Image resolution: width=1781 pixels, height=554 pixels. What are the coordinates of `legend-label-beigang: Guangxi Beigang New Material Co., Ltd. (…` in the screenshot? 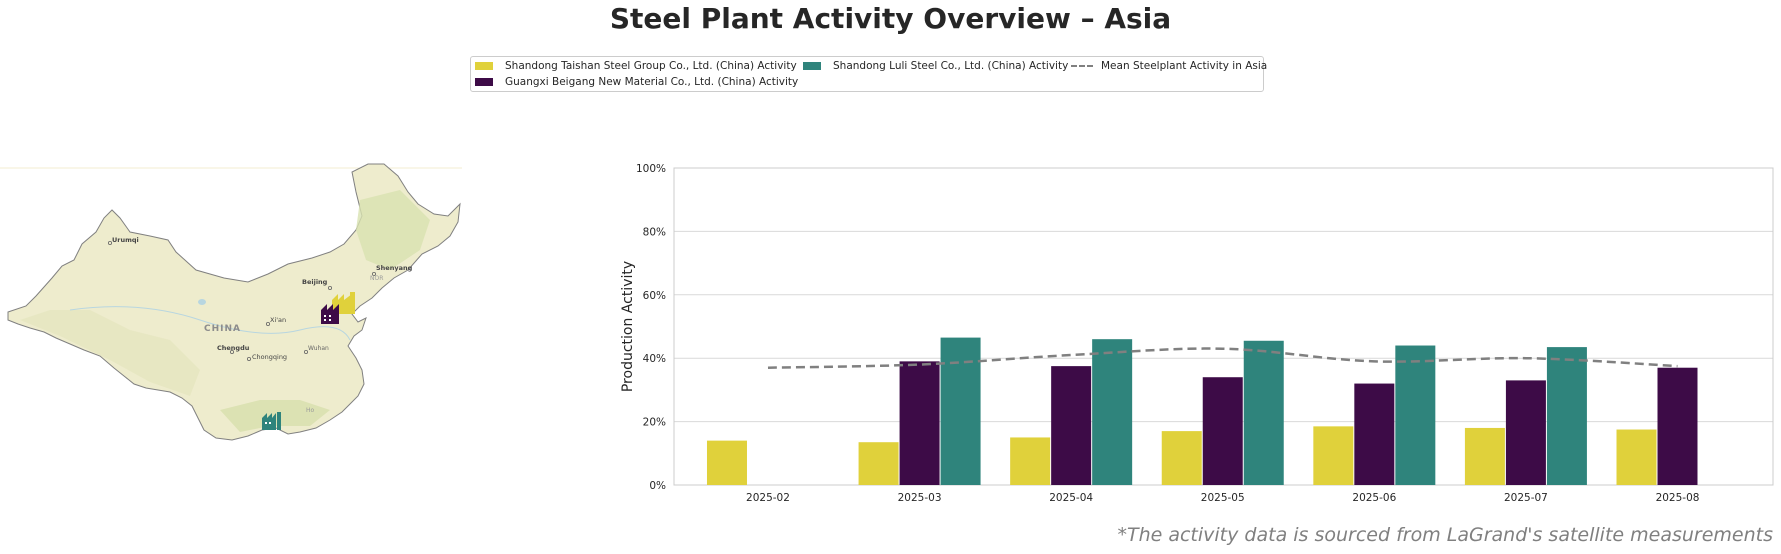 It's located at (652, 82).